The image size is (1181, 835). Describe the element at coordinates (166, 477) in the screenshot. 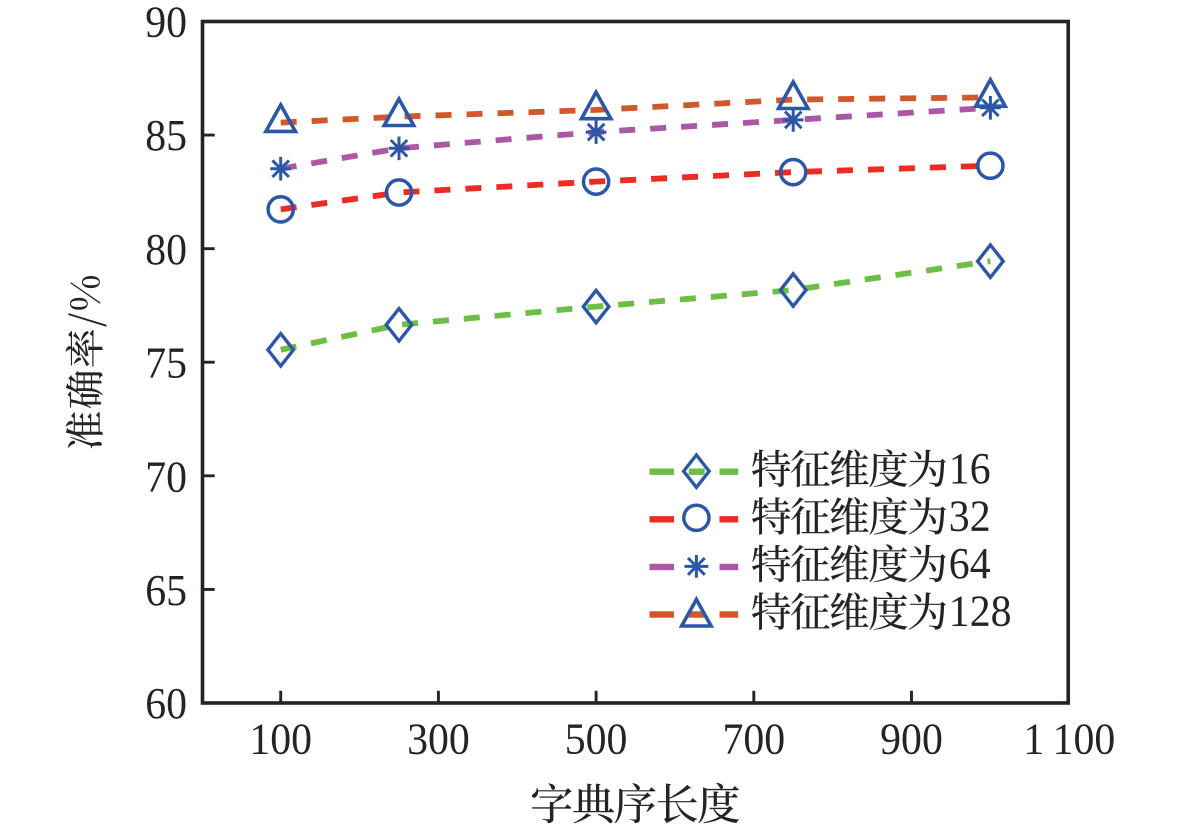

I see `svg-text: 70` at that location.